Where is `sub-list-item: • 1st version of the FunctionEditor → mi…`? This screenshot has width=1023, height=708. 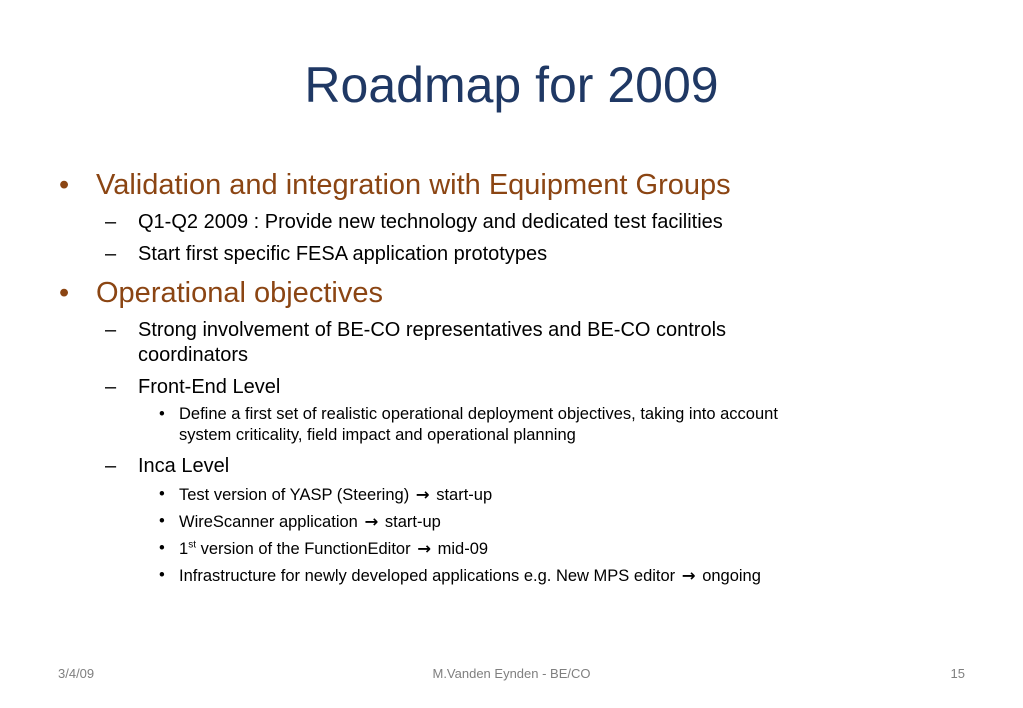 sub-list-item: • 1st version of the FunctionEditor → mi… is located at coordinates (324, 549).